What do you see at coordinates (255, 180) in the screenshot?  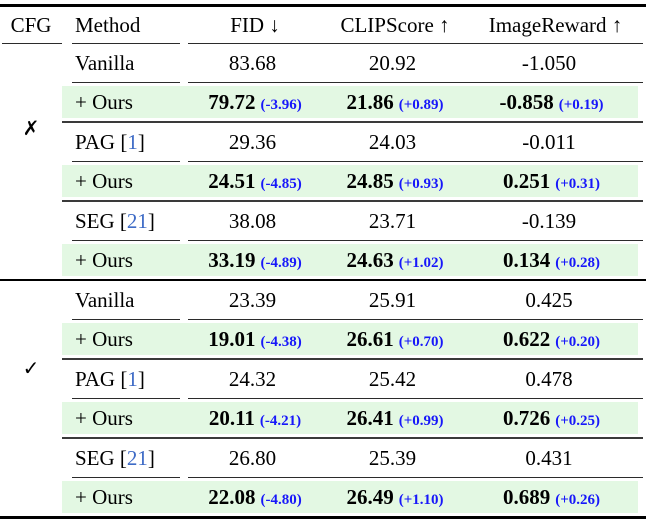 I see `fid-cell: 24.51 (-4.85)` at bounding box center [255, 180].